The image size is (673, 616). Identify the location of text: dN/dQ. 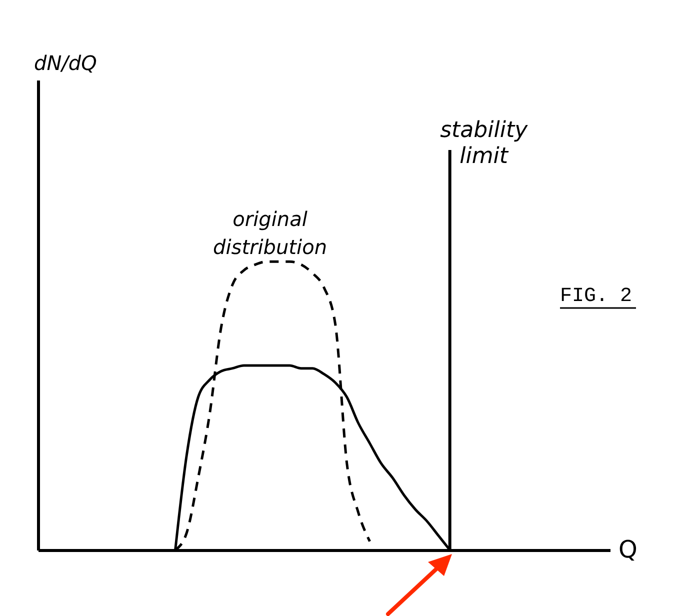
(65, 63).